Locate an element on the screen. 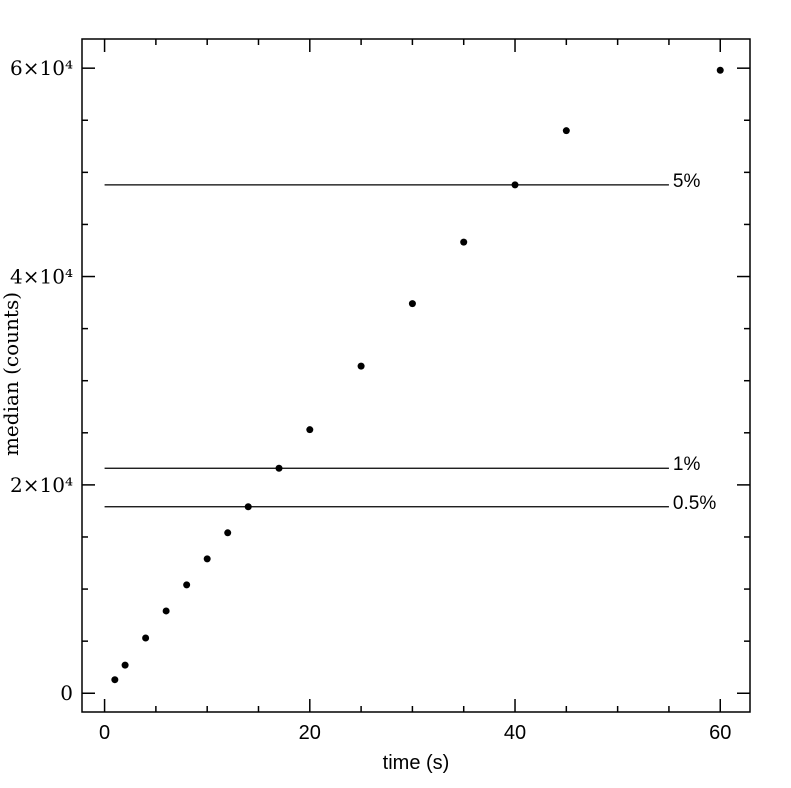  x-tick-label: 0 is located at coordinates (104, 733).